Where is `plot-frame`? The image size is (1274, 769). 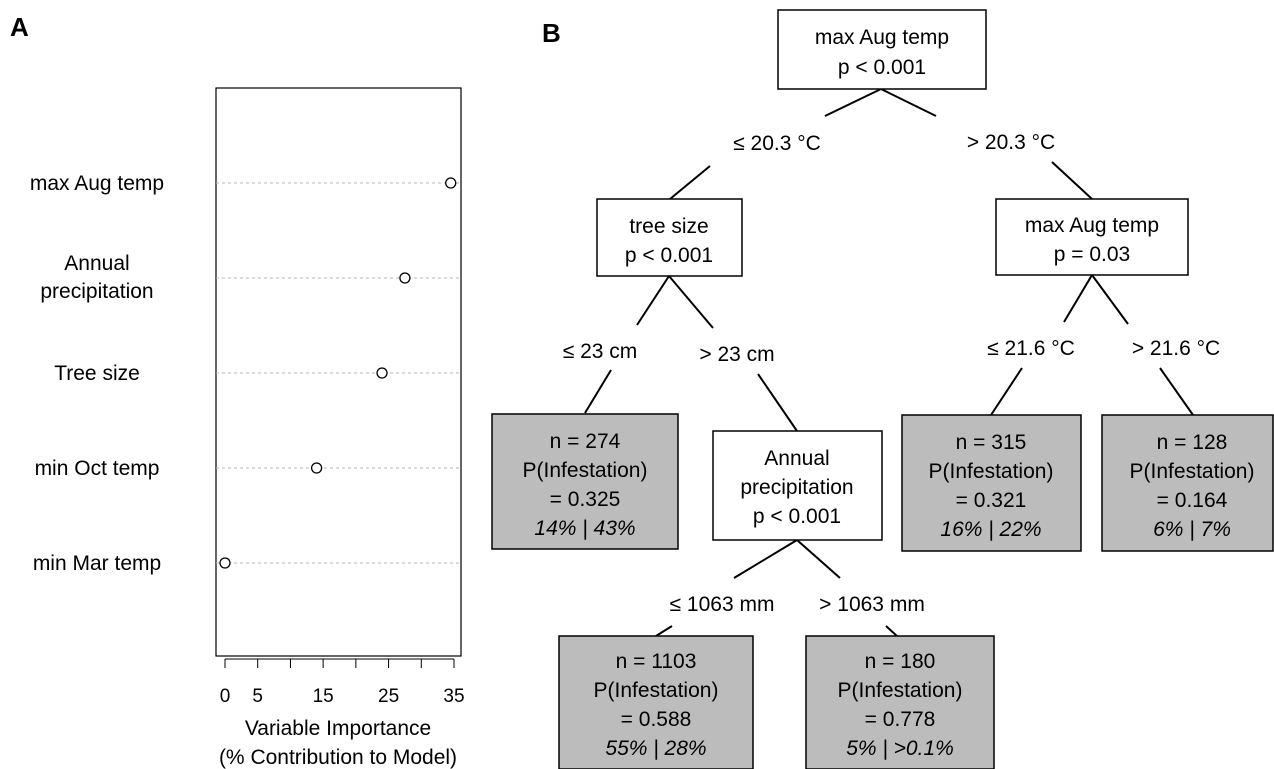
plot-frame is located at coordinates (338, 372).